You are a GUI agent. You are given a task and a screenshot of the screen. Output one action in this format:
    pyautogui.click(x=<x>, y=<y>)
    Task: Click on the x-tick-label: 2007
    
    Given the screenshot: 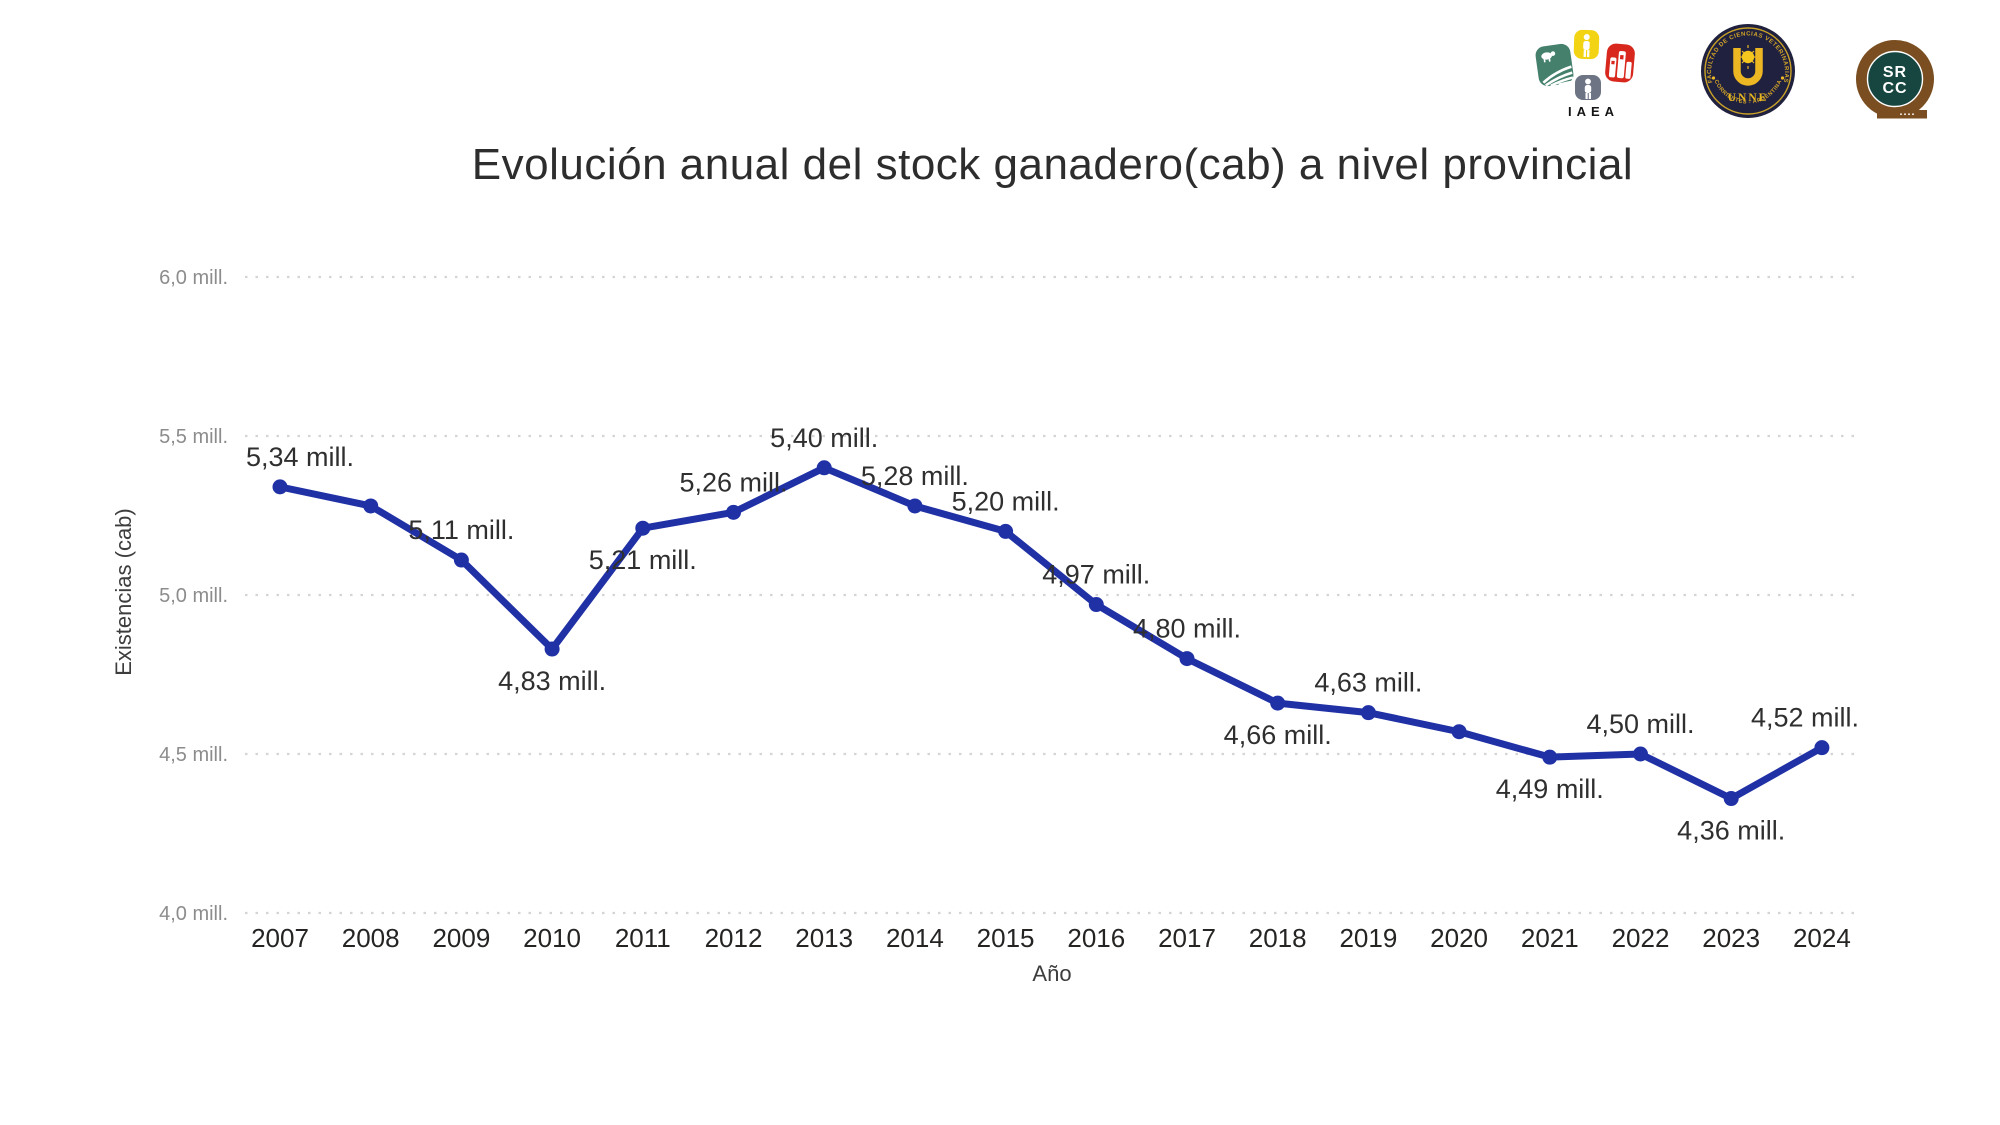 What is the action you would take?
    pyautogui.click(x=280, y=938)
    